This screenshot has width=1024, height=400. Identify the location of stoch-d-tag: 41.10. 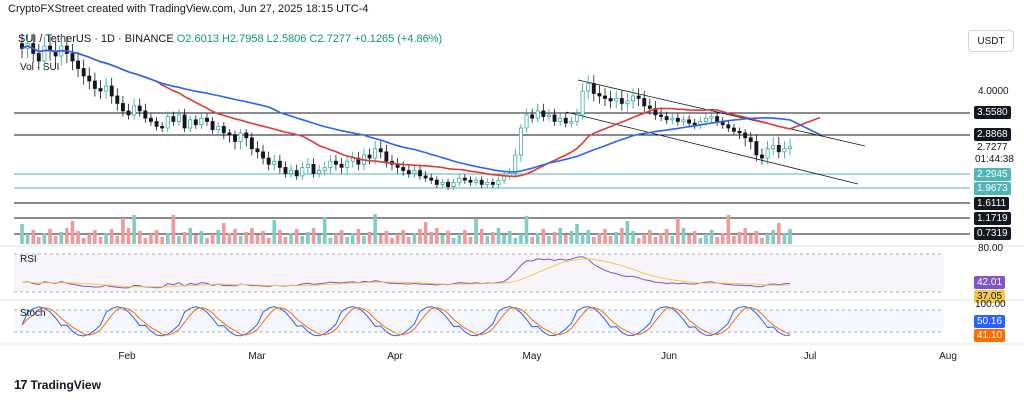
(990, 335).